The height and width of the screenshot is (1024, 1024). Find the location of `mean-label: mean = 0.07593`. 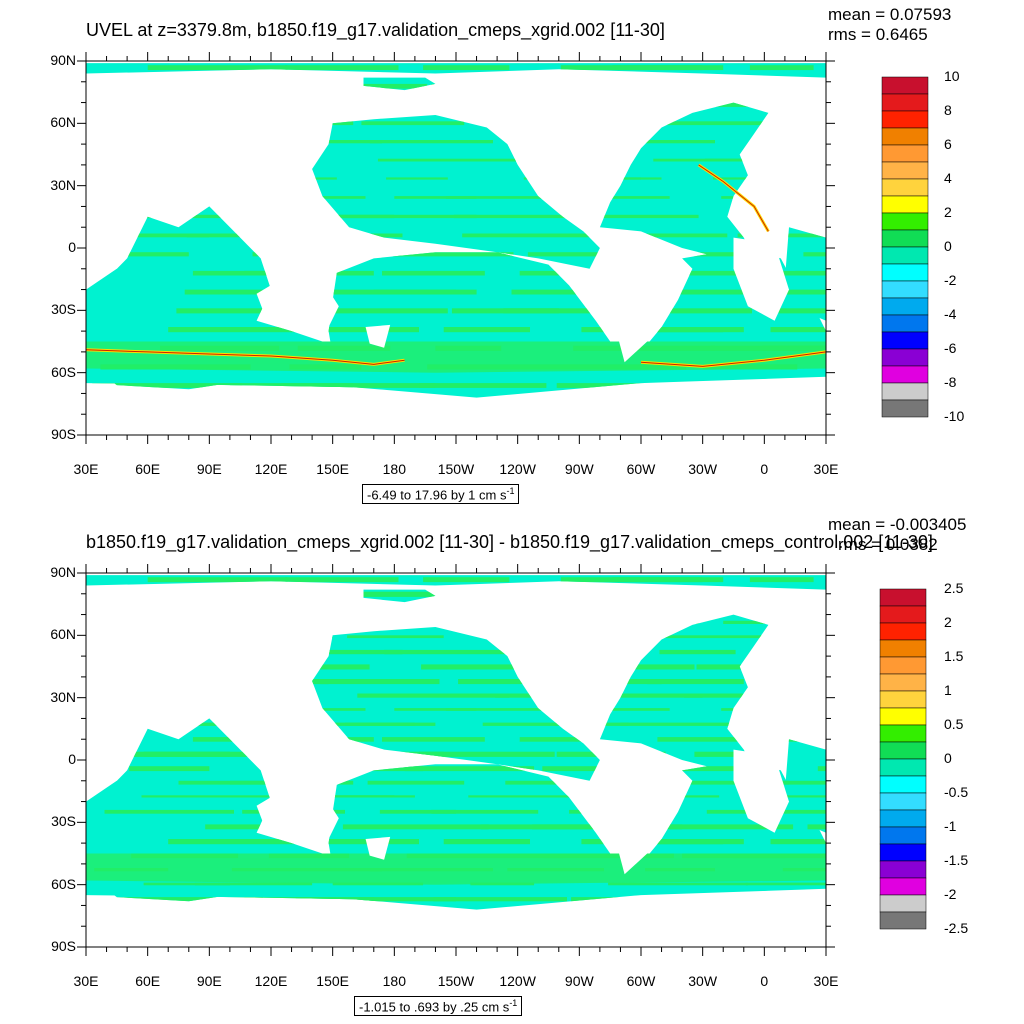

mean-label: mean = 0.07593 is located at coordinates (890, 14).